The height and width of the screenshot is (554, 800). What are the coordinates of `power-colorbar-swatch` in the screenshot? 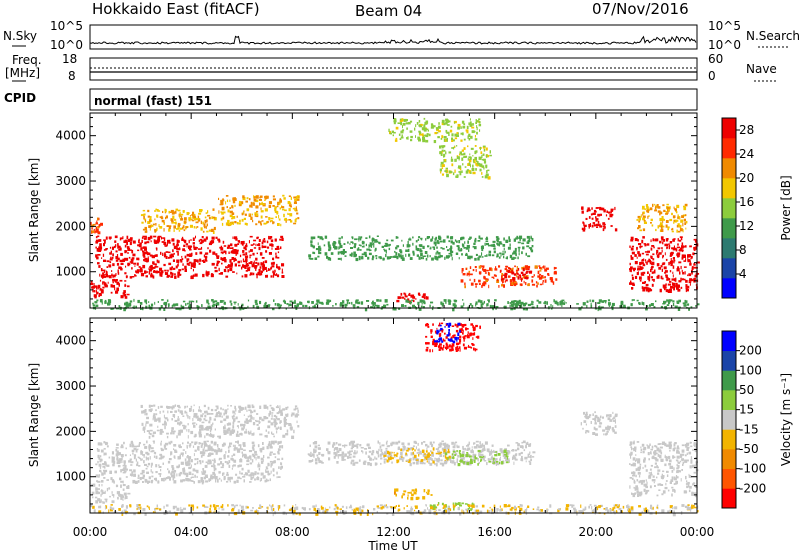 It's located at (729, 248).